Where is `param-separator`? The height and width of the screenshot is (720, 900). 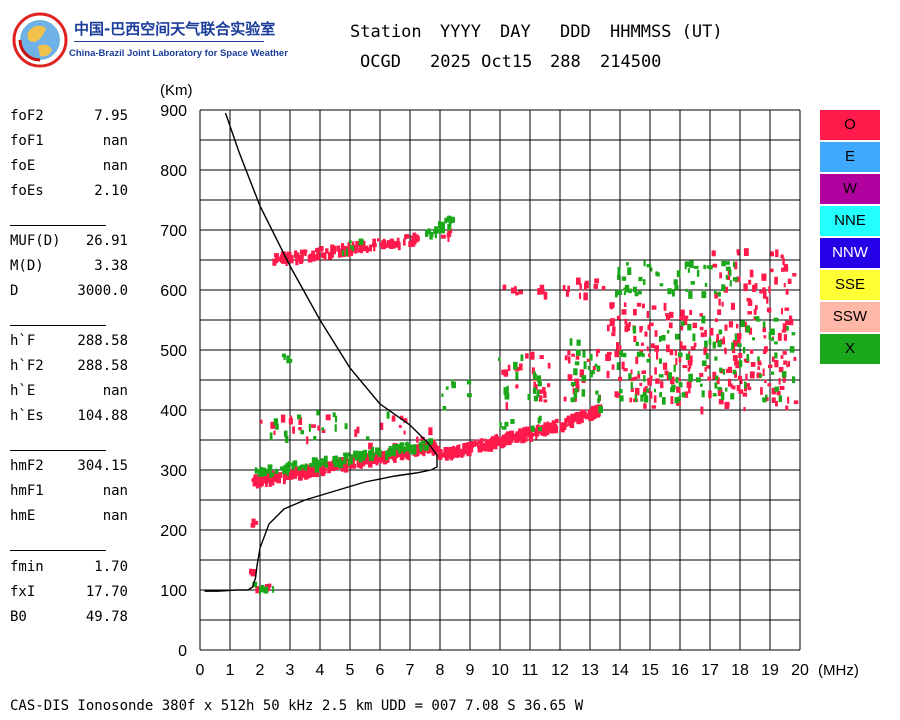
param-separator is located at coordinates (58, 450).